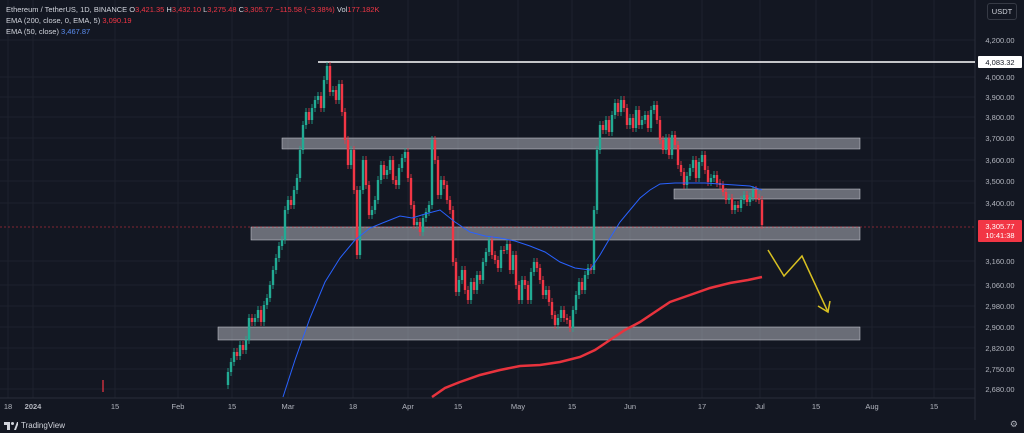  I want to click on time-tick-label: 18, so click(8, 406).